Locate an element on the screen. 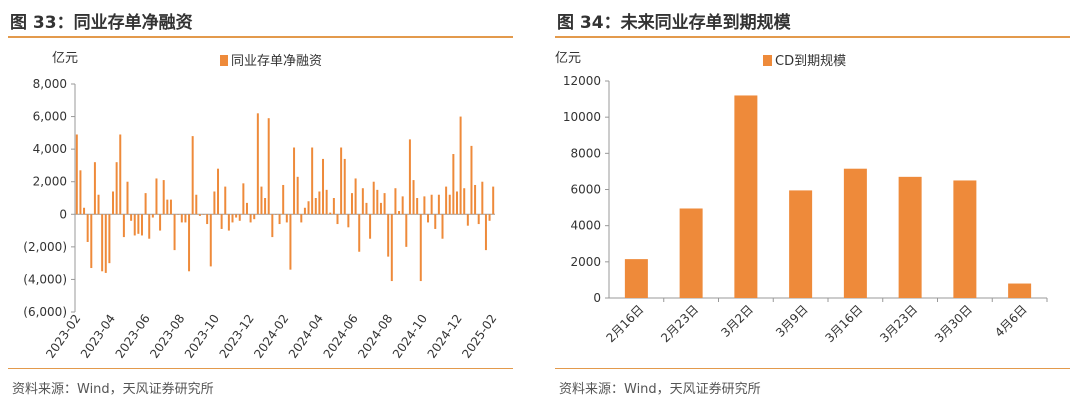  x-tick-label: 3月30日 is located at coordinates (953, 323).